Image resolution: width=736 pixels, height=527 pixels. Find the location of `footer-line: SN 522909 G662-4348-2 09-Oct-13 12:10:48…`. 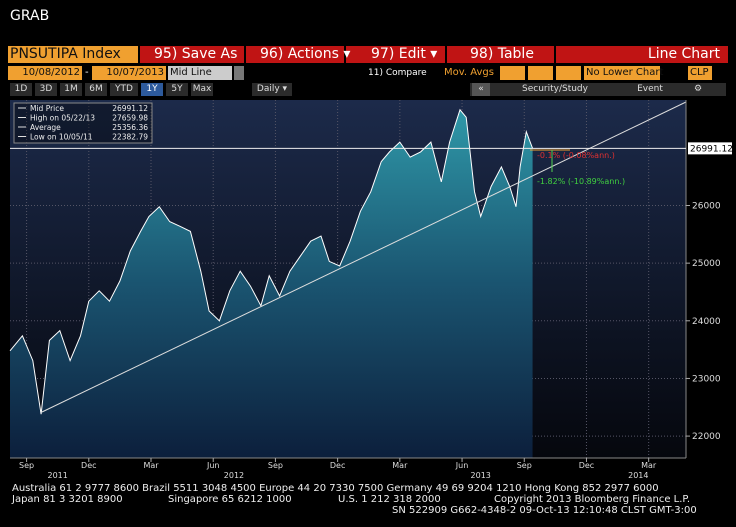

footer-line: SN 522909 G662-4348-2 09-Oct-13 12:10:48… is located at coordinates (544, 510).